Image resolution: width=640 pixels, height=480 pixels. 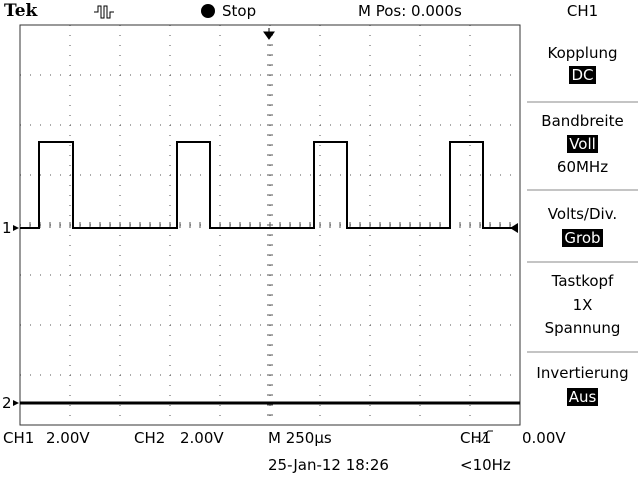 What do you see at coordinates (328, 465) in the screenshot?
I see `date: 25-Jan-12 18:26` at bounding box center [328, 465].